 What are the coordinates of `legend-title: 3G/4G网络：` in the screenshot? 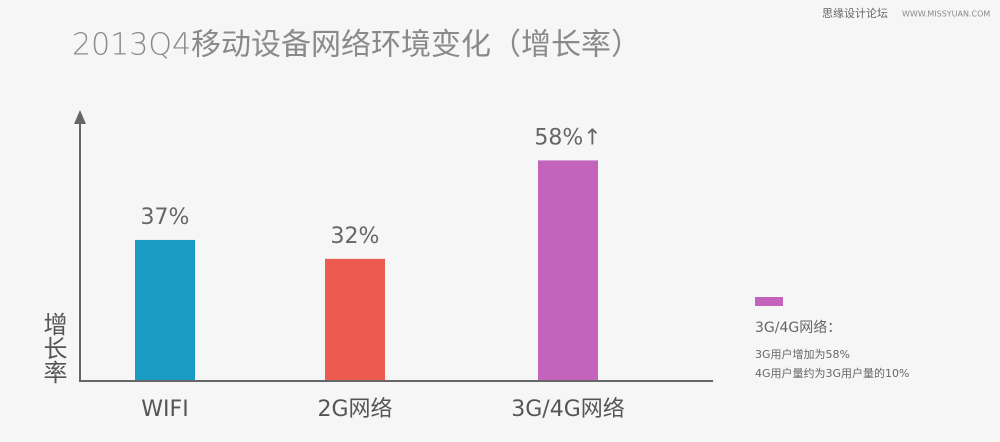 It's located at (798, 328).